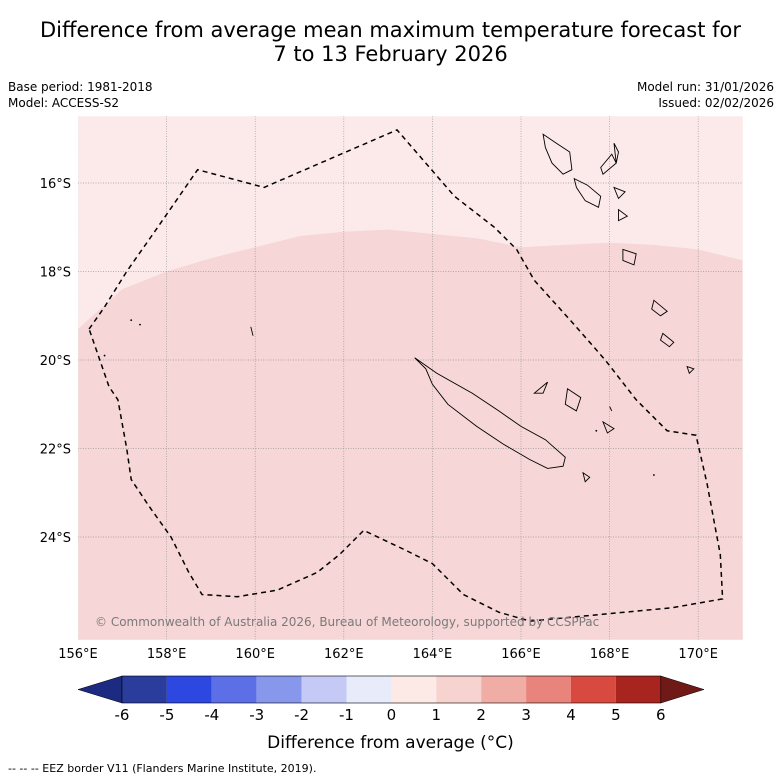 This screenshot has height=781, width=781. What do you see at coordinates (682, 689) in the screenshot?
I see `colorbar-over-arrow` at bounding box center [682, 689].